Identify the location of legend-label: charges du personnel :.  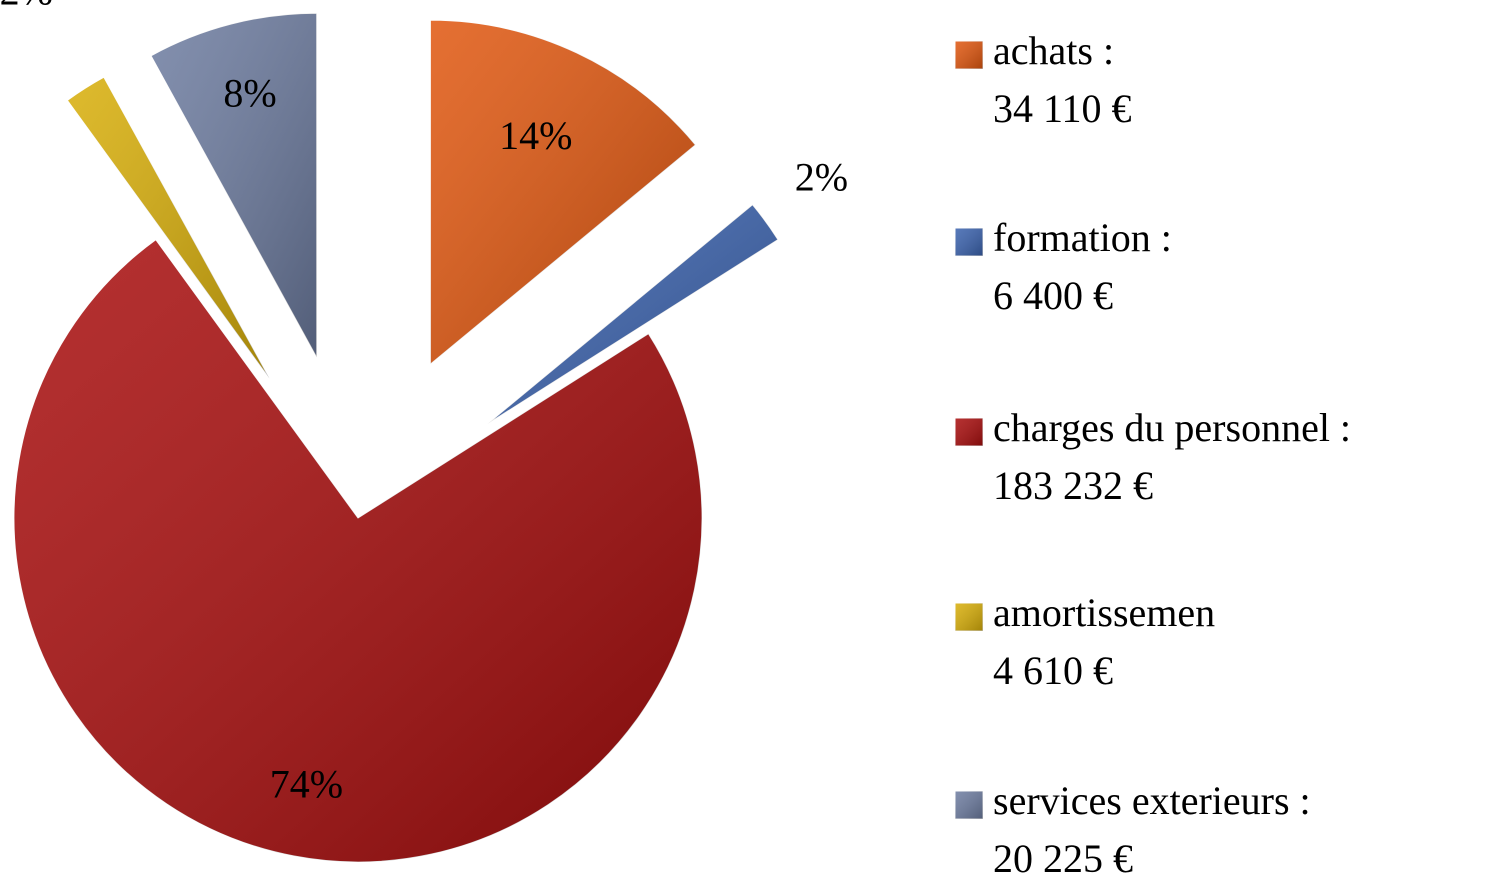
(1172, 427).